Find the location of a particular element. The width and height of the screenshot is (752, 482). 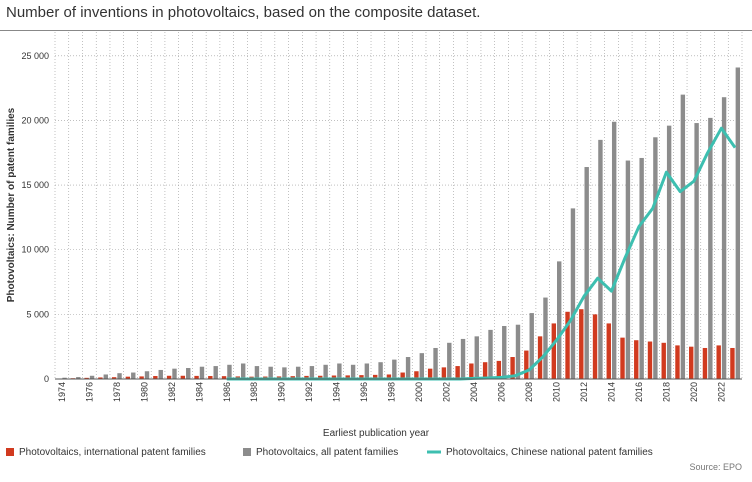

x-tick-label: 1988 is located at coordinates (254, 392).